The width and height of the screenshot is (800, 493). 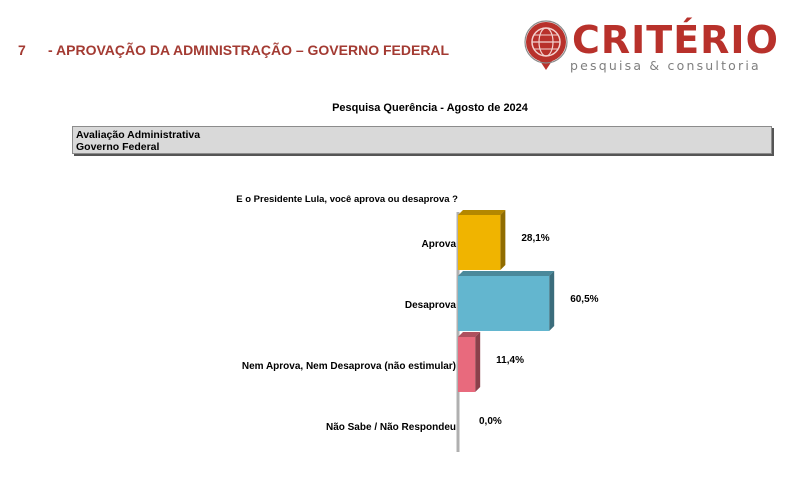 What do you see at coordinates (675, 40) in the screenshot?
I see `logo-name: CRITÉRIO` at bounding box center [675, 40].